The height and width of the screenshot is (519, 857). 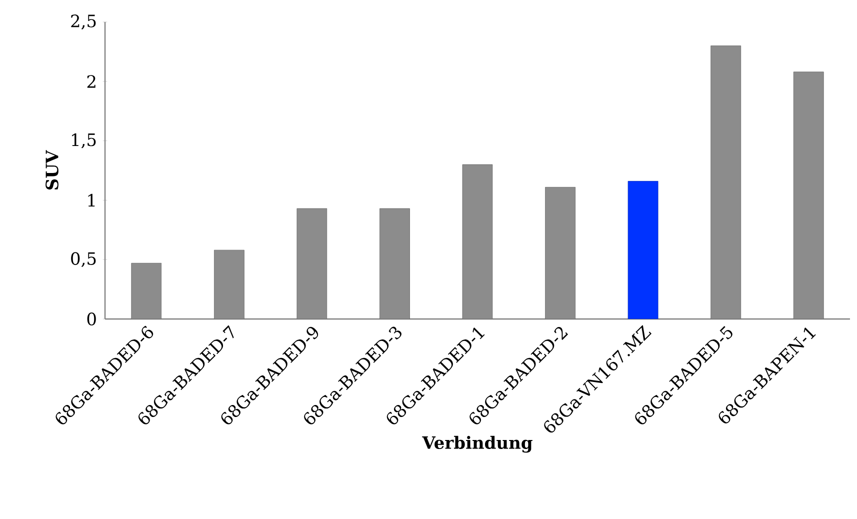 I want to click on y-tick-label: 0,5, so click(x=83, y=260).